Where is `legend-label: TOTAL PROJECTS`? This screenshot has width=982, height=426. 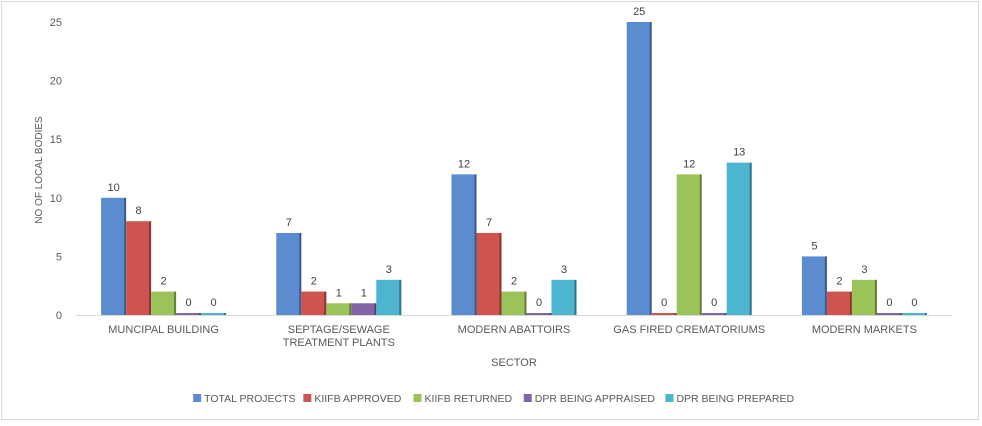
legend-label: TOTAL PROJECTS is located at coordinates (249, 399).